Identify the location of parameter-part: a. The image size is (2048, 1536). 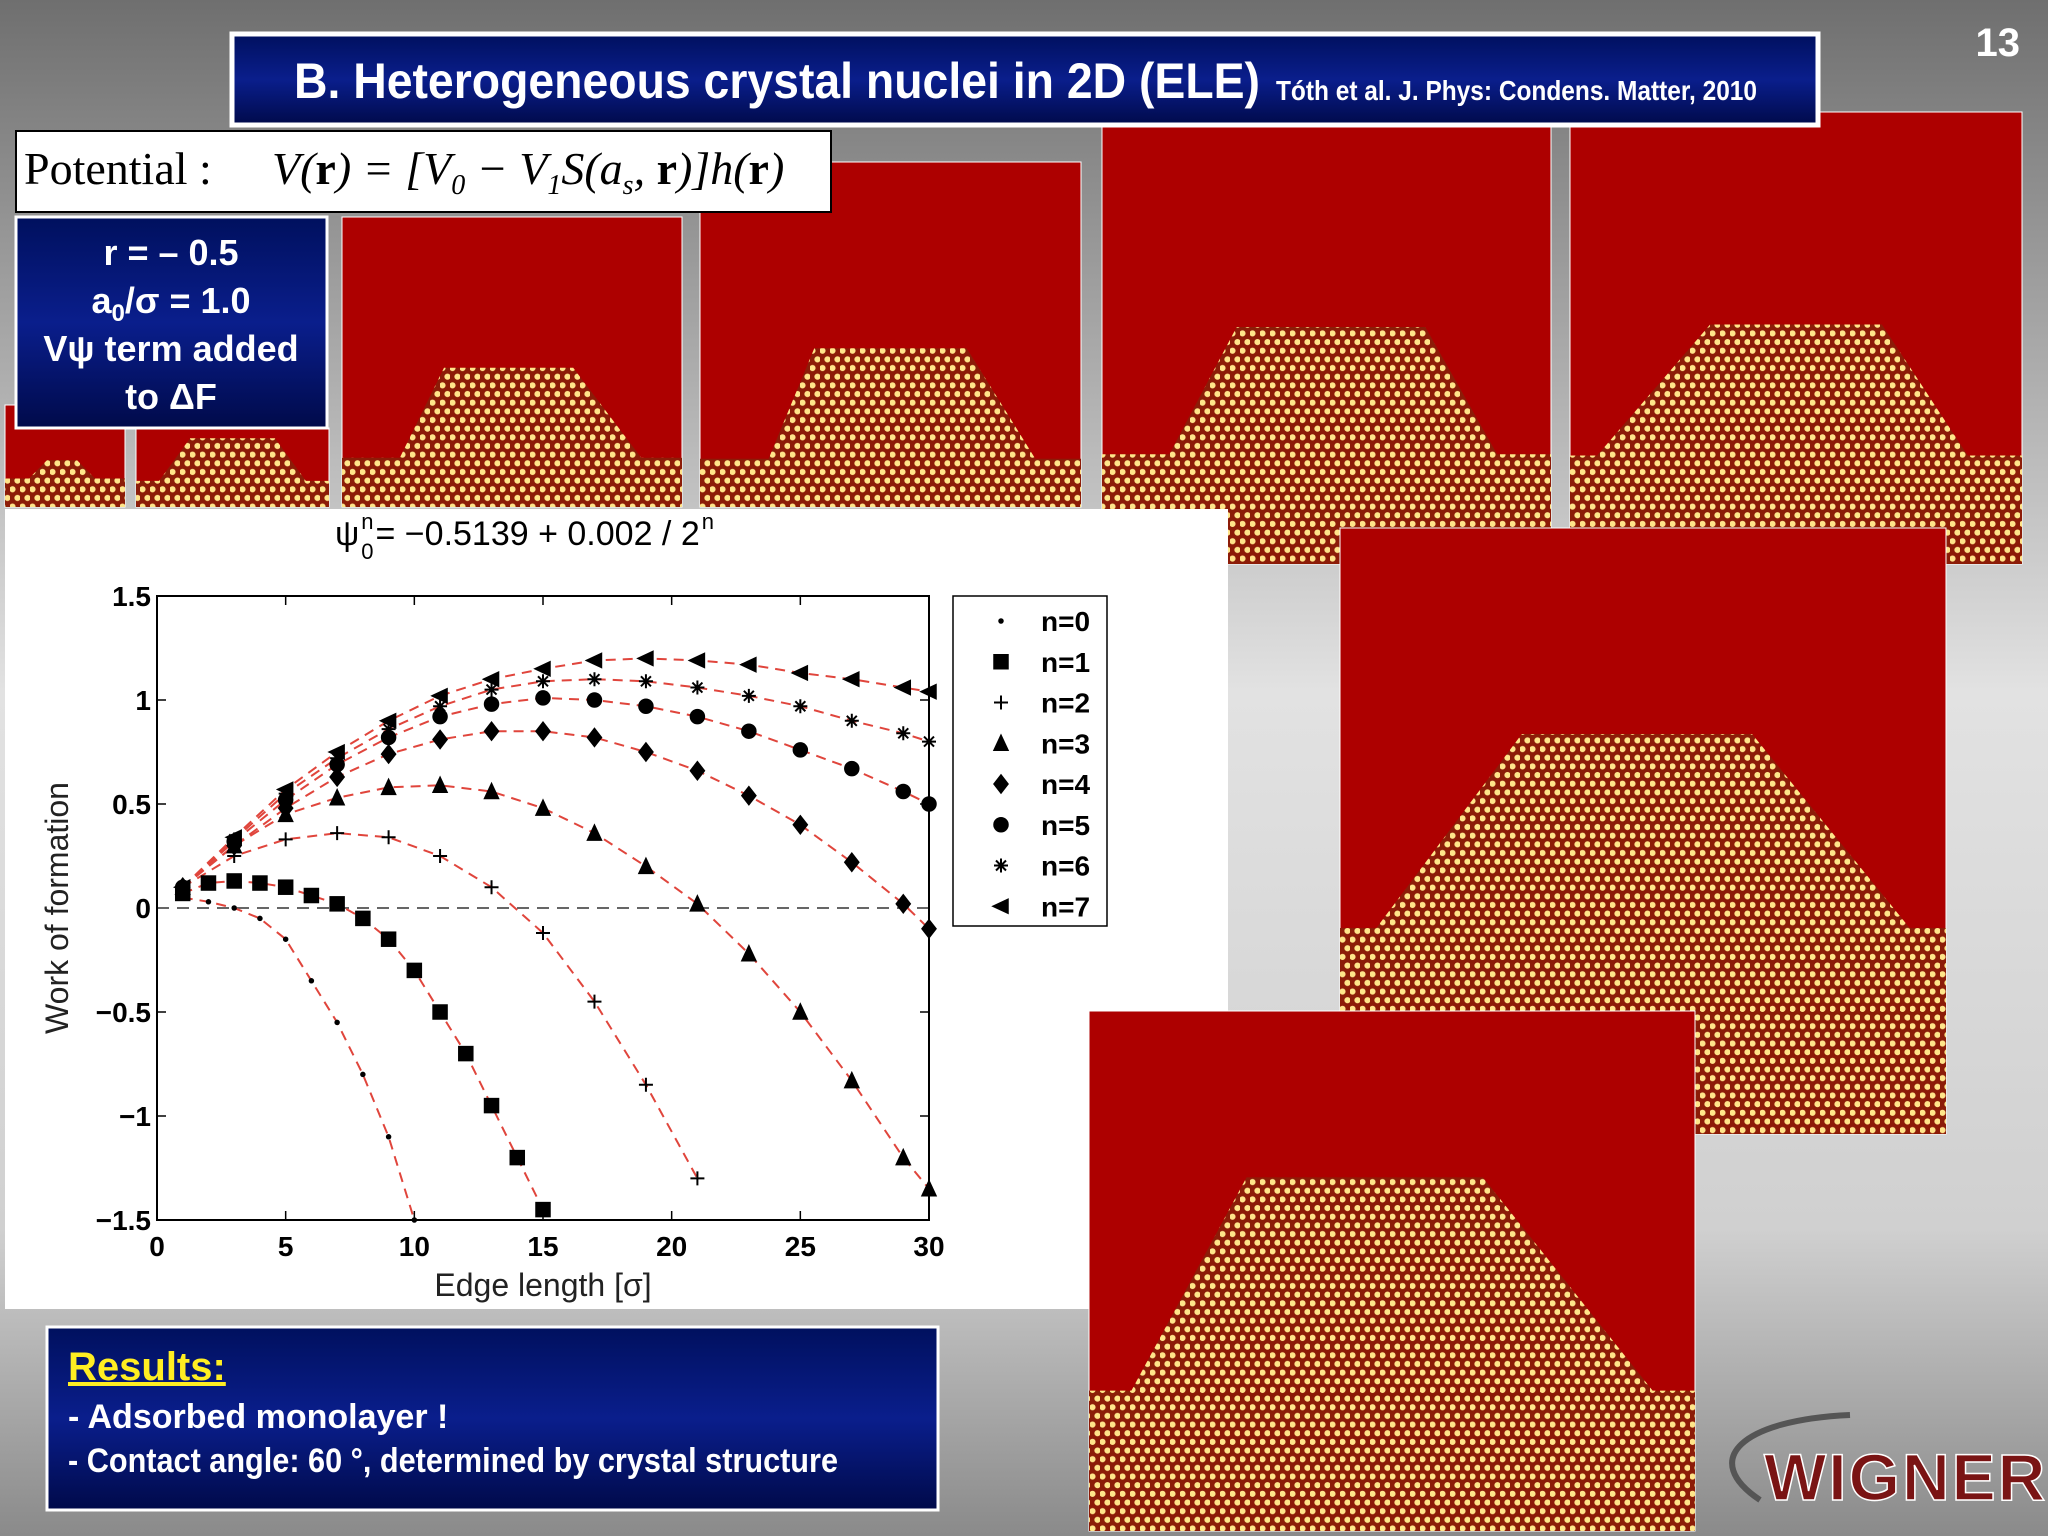
(101, 300).